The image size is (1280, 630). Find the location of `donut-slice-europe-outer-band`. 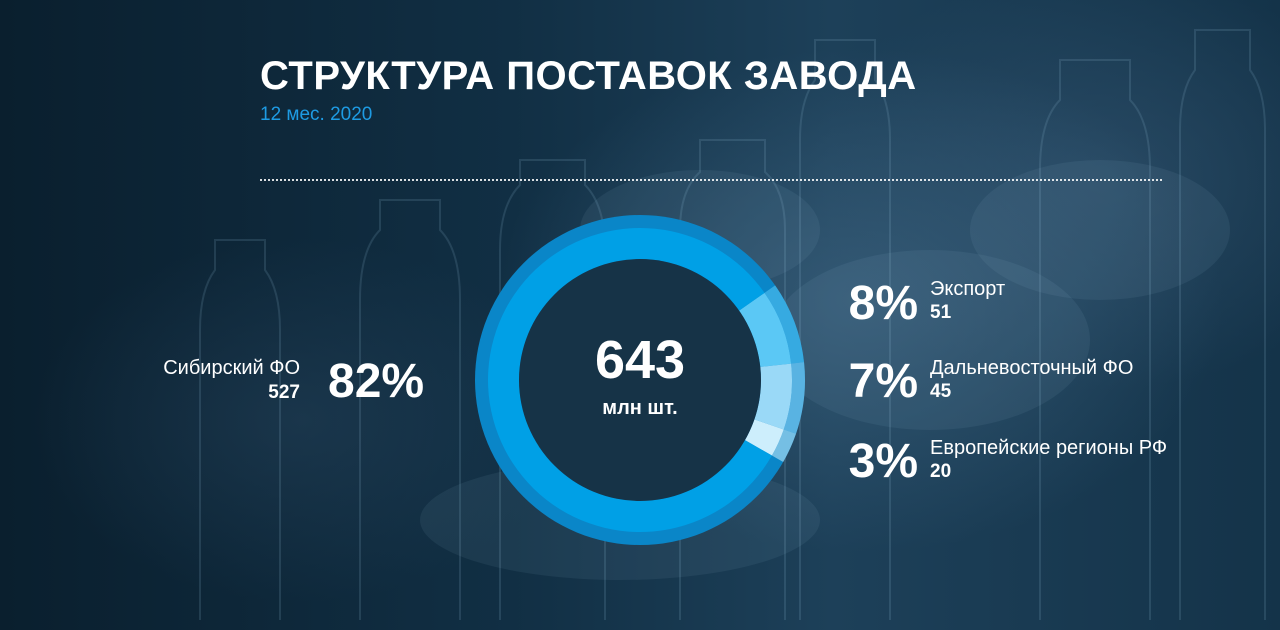

donut-slice-europe-outer-band is located at coordinates (784, 446).